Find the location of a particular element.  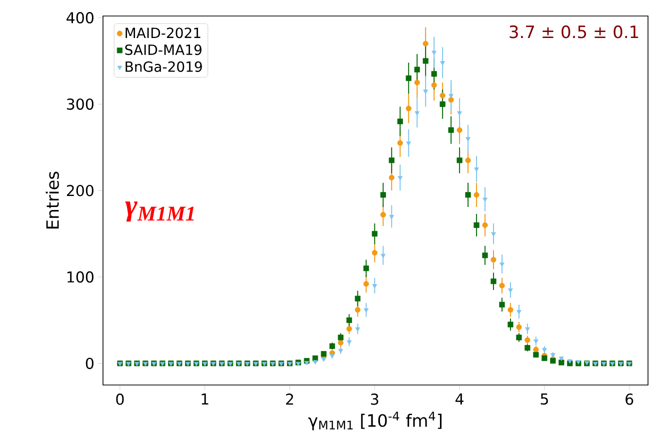

legend-label: MAID-2021 is located at coordinates (163, 33).